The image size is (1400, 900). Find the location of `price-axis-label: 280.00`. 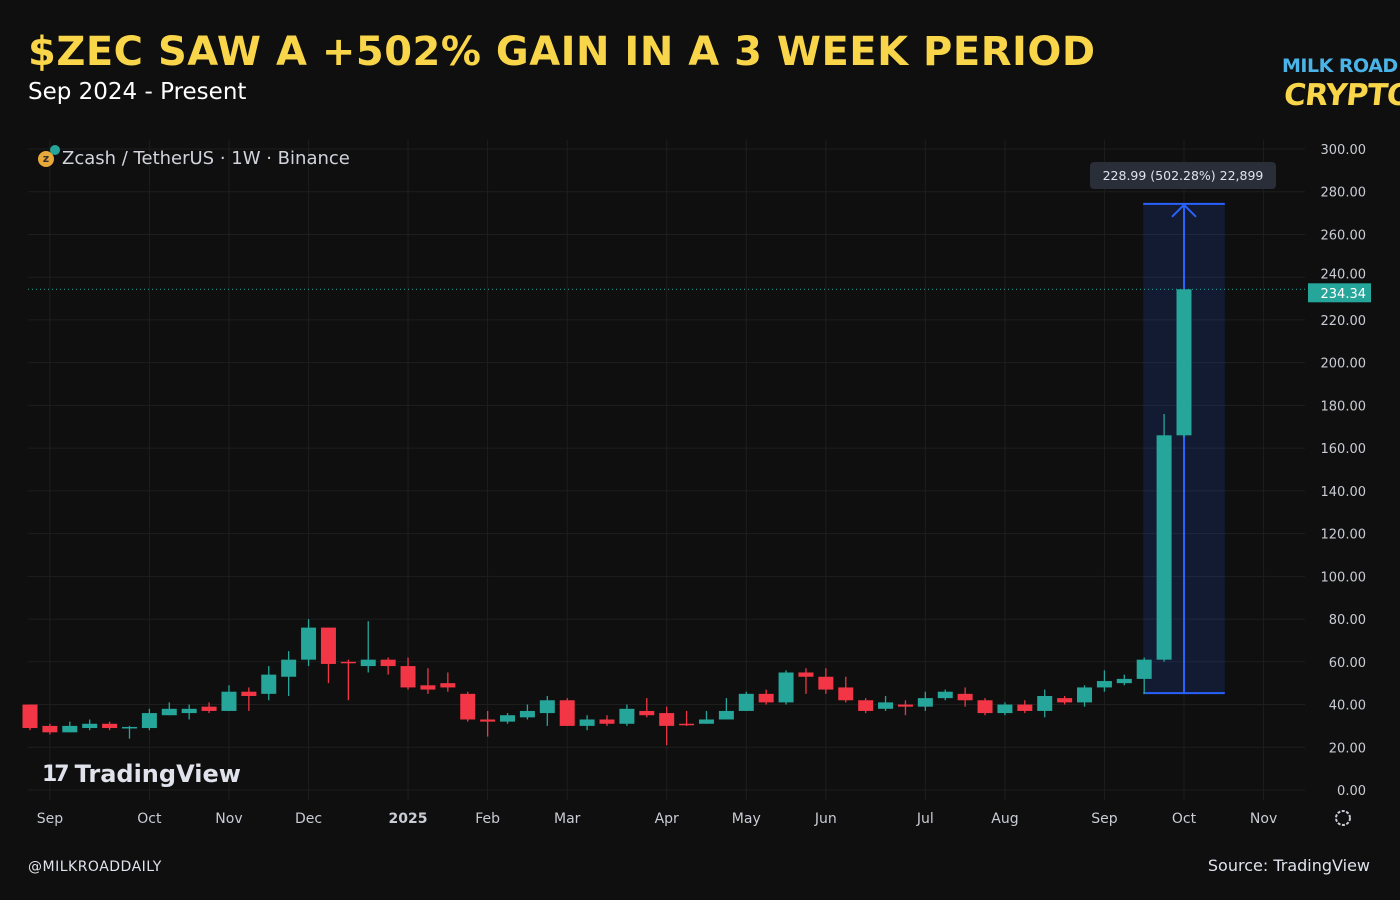

price-axis-label: 280.00 is located at coordinates (1344, 193).